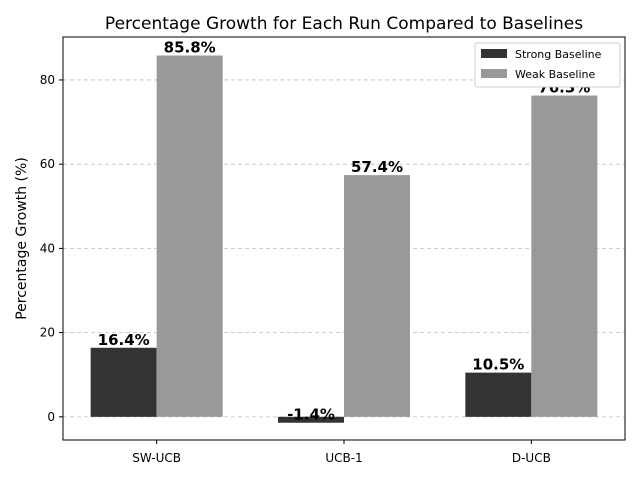 The image size is (640, 480). I want to click on bar-value-label: 10.5%, so click(498, 365).